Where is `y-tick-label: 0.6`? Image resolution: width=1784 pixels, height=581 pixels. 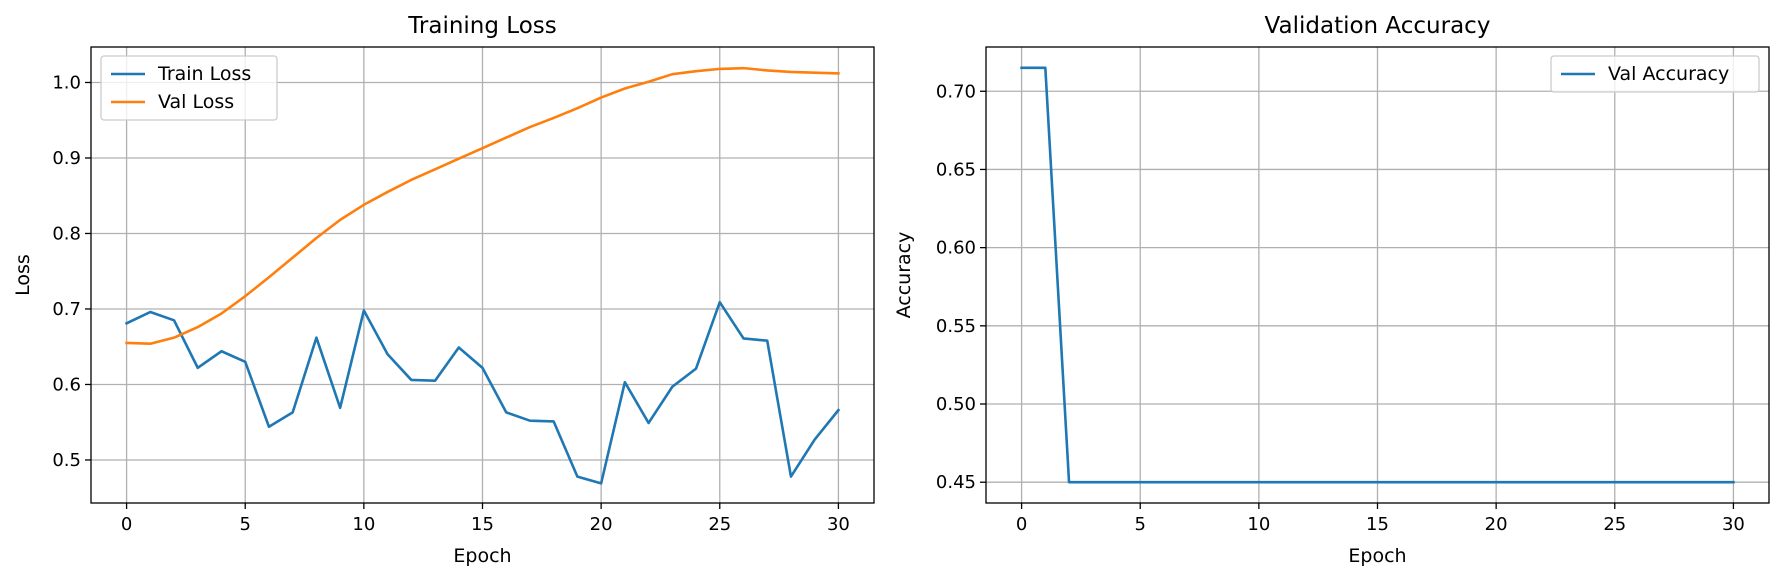
y-tick-label: 0.6 is located at coordinates (66, 384).